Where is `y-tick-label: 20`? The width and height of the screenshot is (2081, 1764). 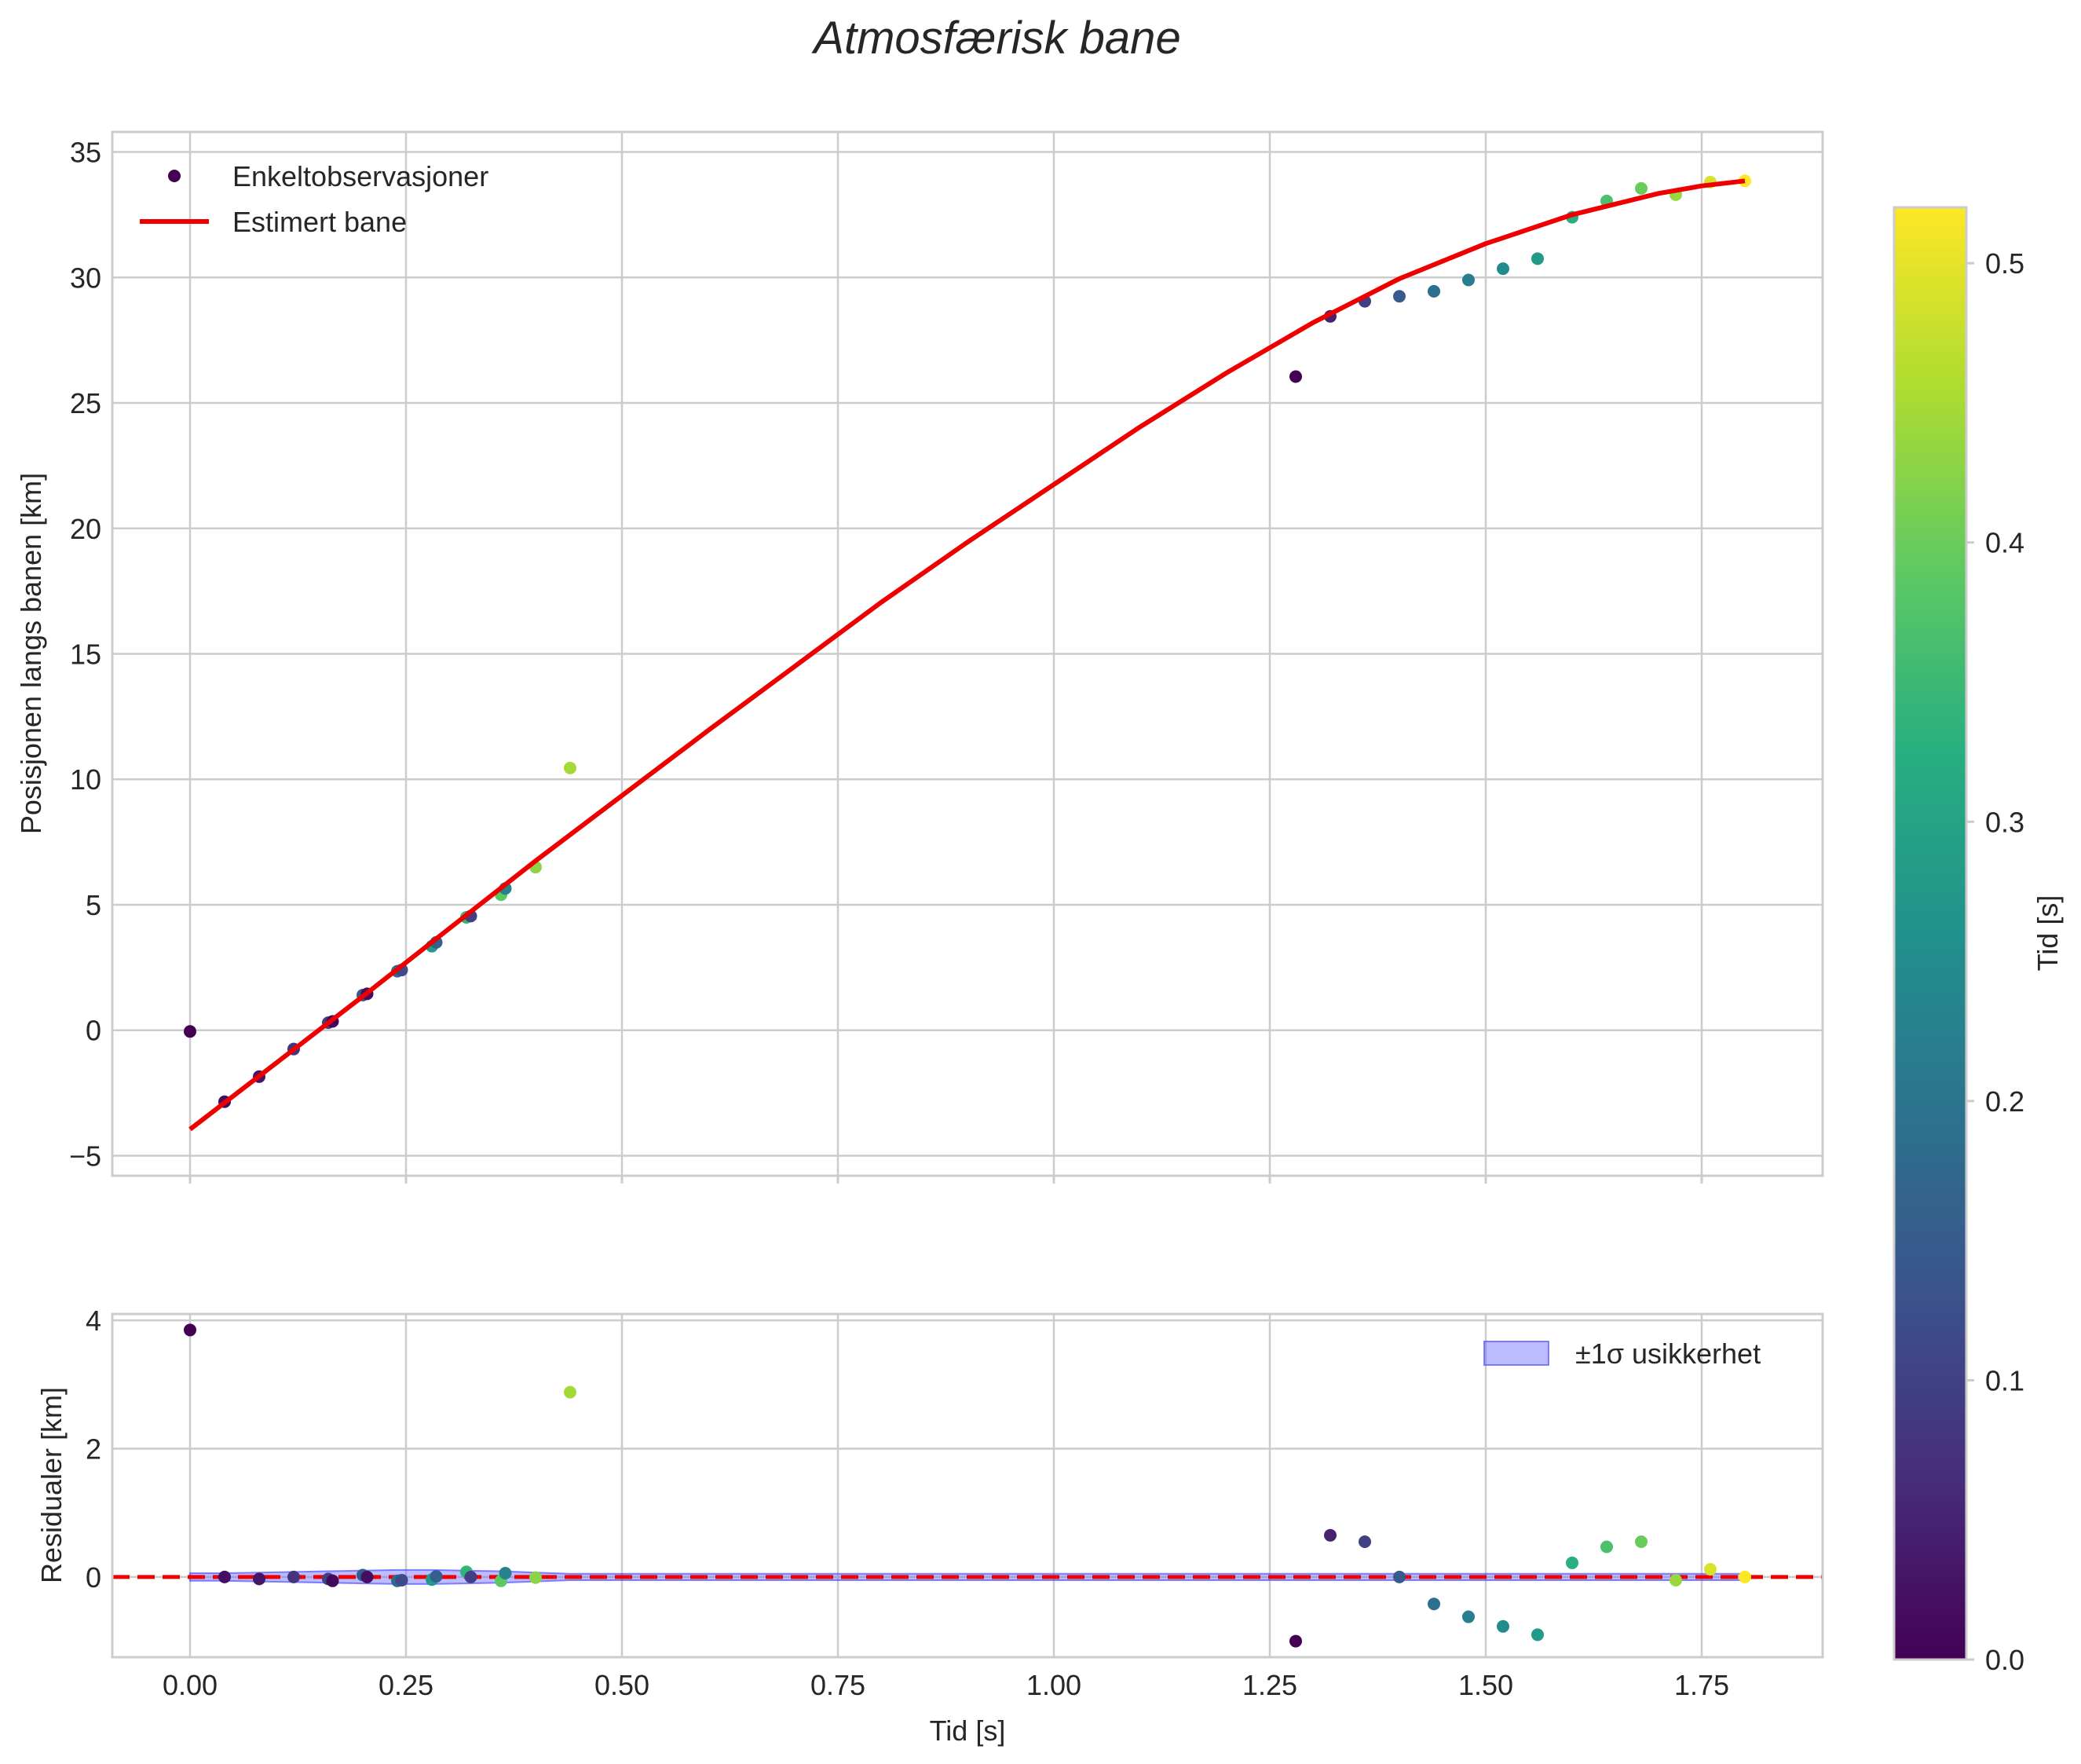
y-tick-label: 20 is located at coordinates (85, 529).